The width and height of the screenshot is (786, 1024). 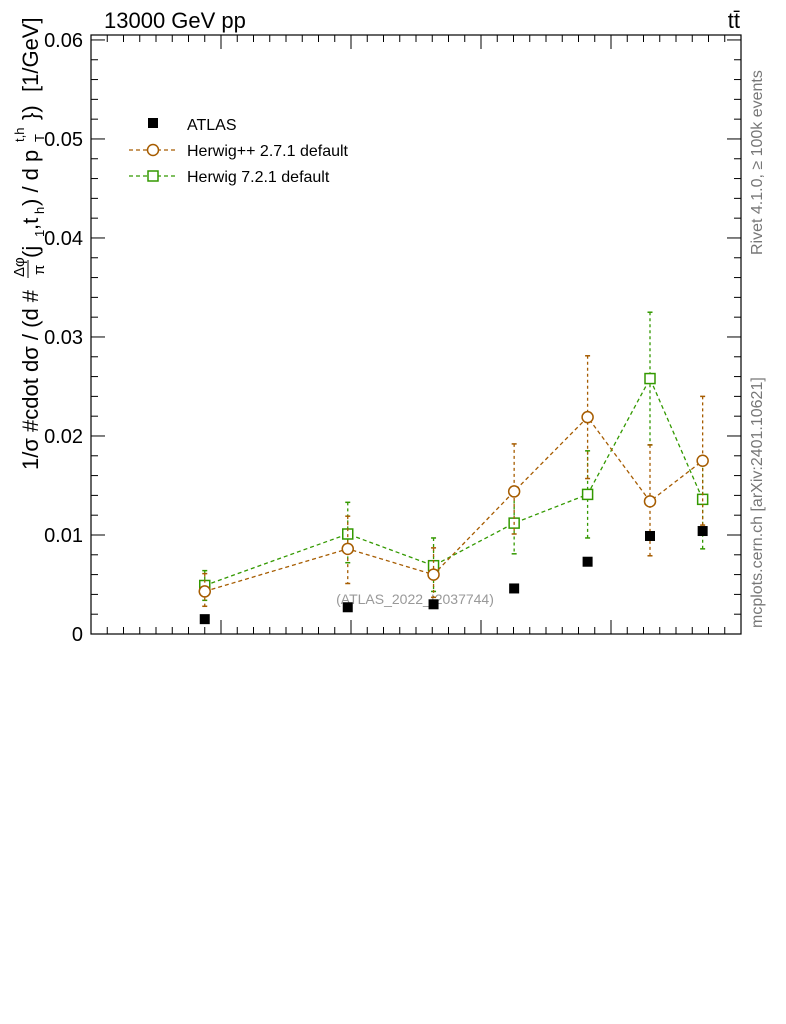 What do you see at coordinates (30, 178) in the screenshot?
I see `y-label-post: ) / d p` at bounding box center [30, 178].